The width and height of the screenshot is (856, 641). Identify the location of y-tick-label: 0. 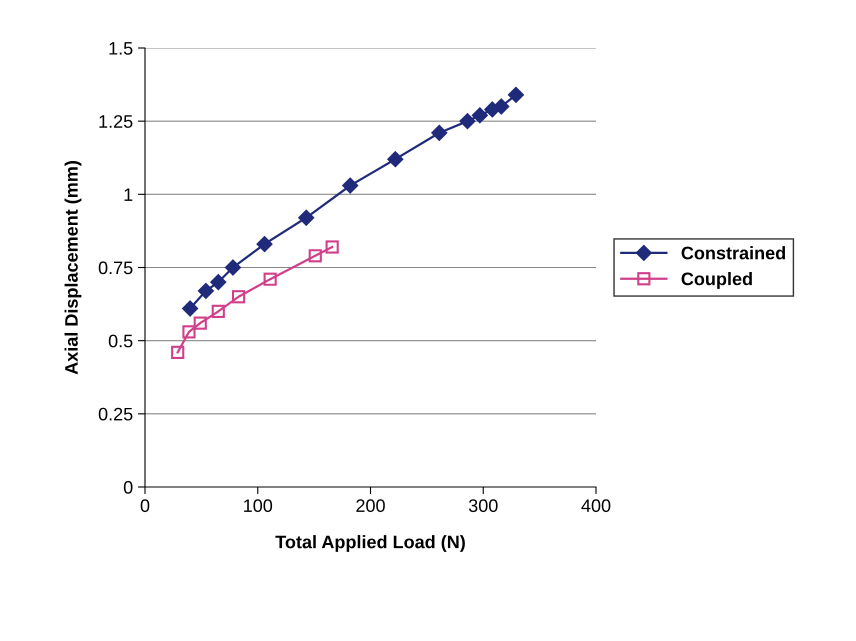
(128, 487).